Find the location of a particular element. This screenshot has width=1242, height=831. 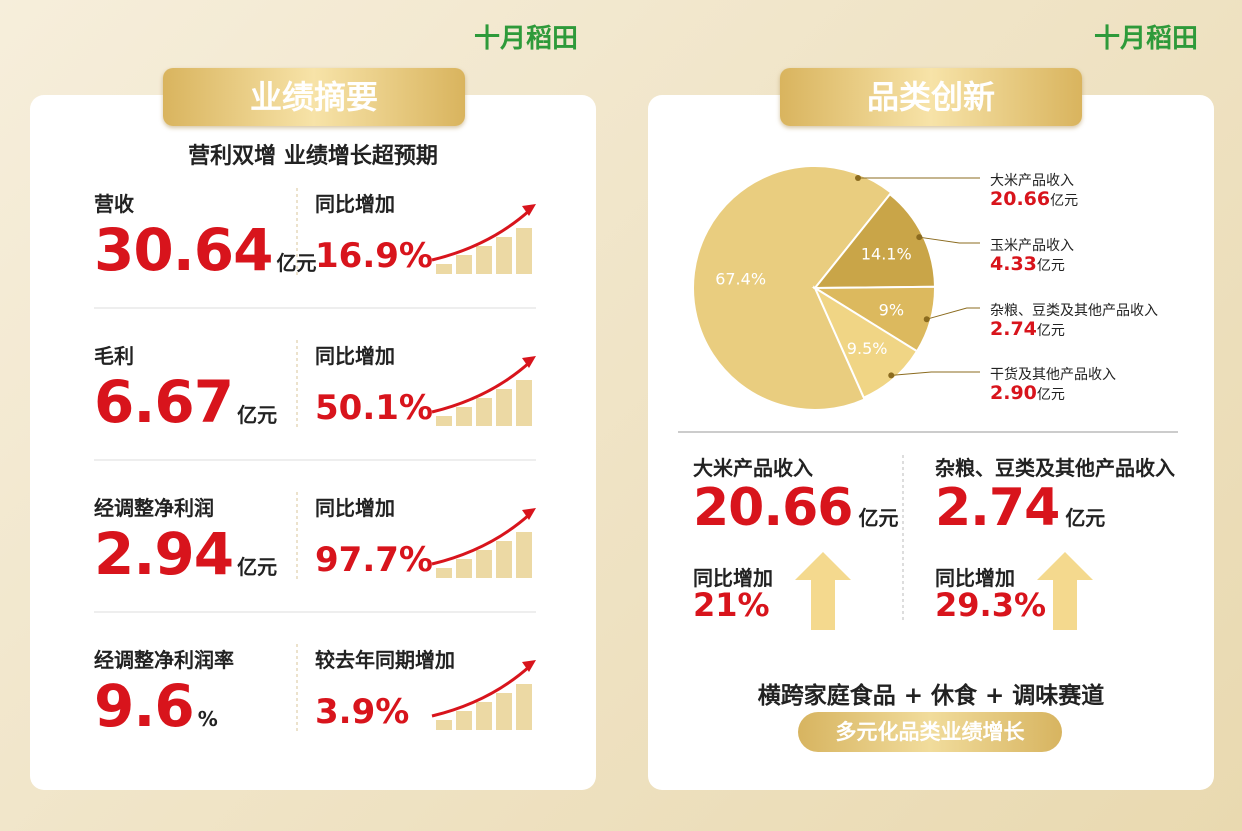

item-value-row: 6.67 亿元 is located at coordinates (185, 402).